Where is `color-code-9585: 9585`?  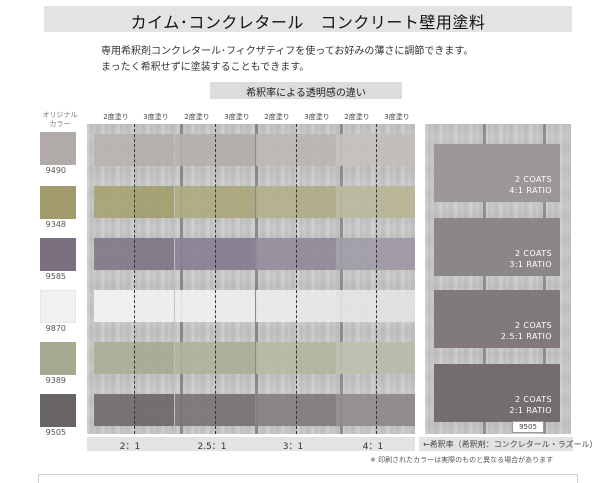 color-code-9585: 9585 is located at coordinates (55, 276).